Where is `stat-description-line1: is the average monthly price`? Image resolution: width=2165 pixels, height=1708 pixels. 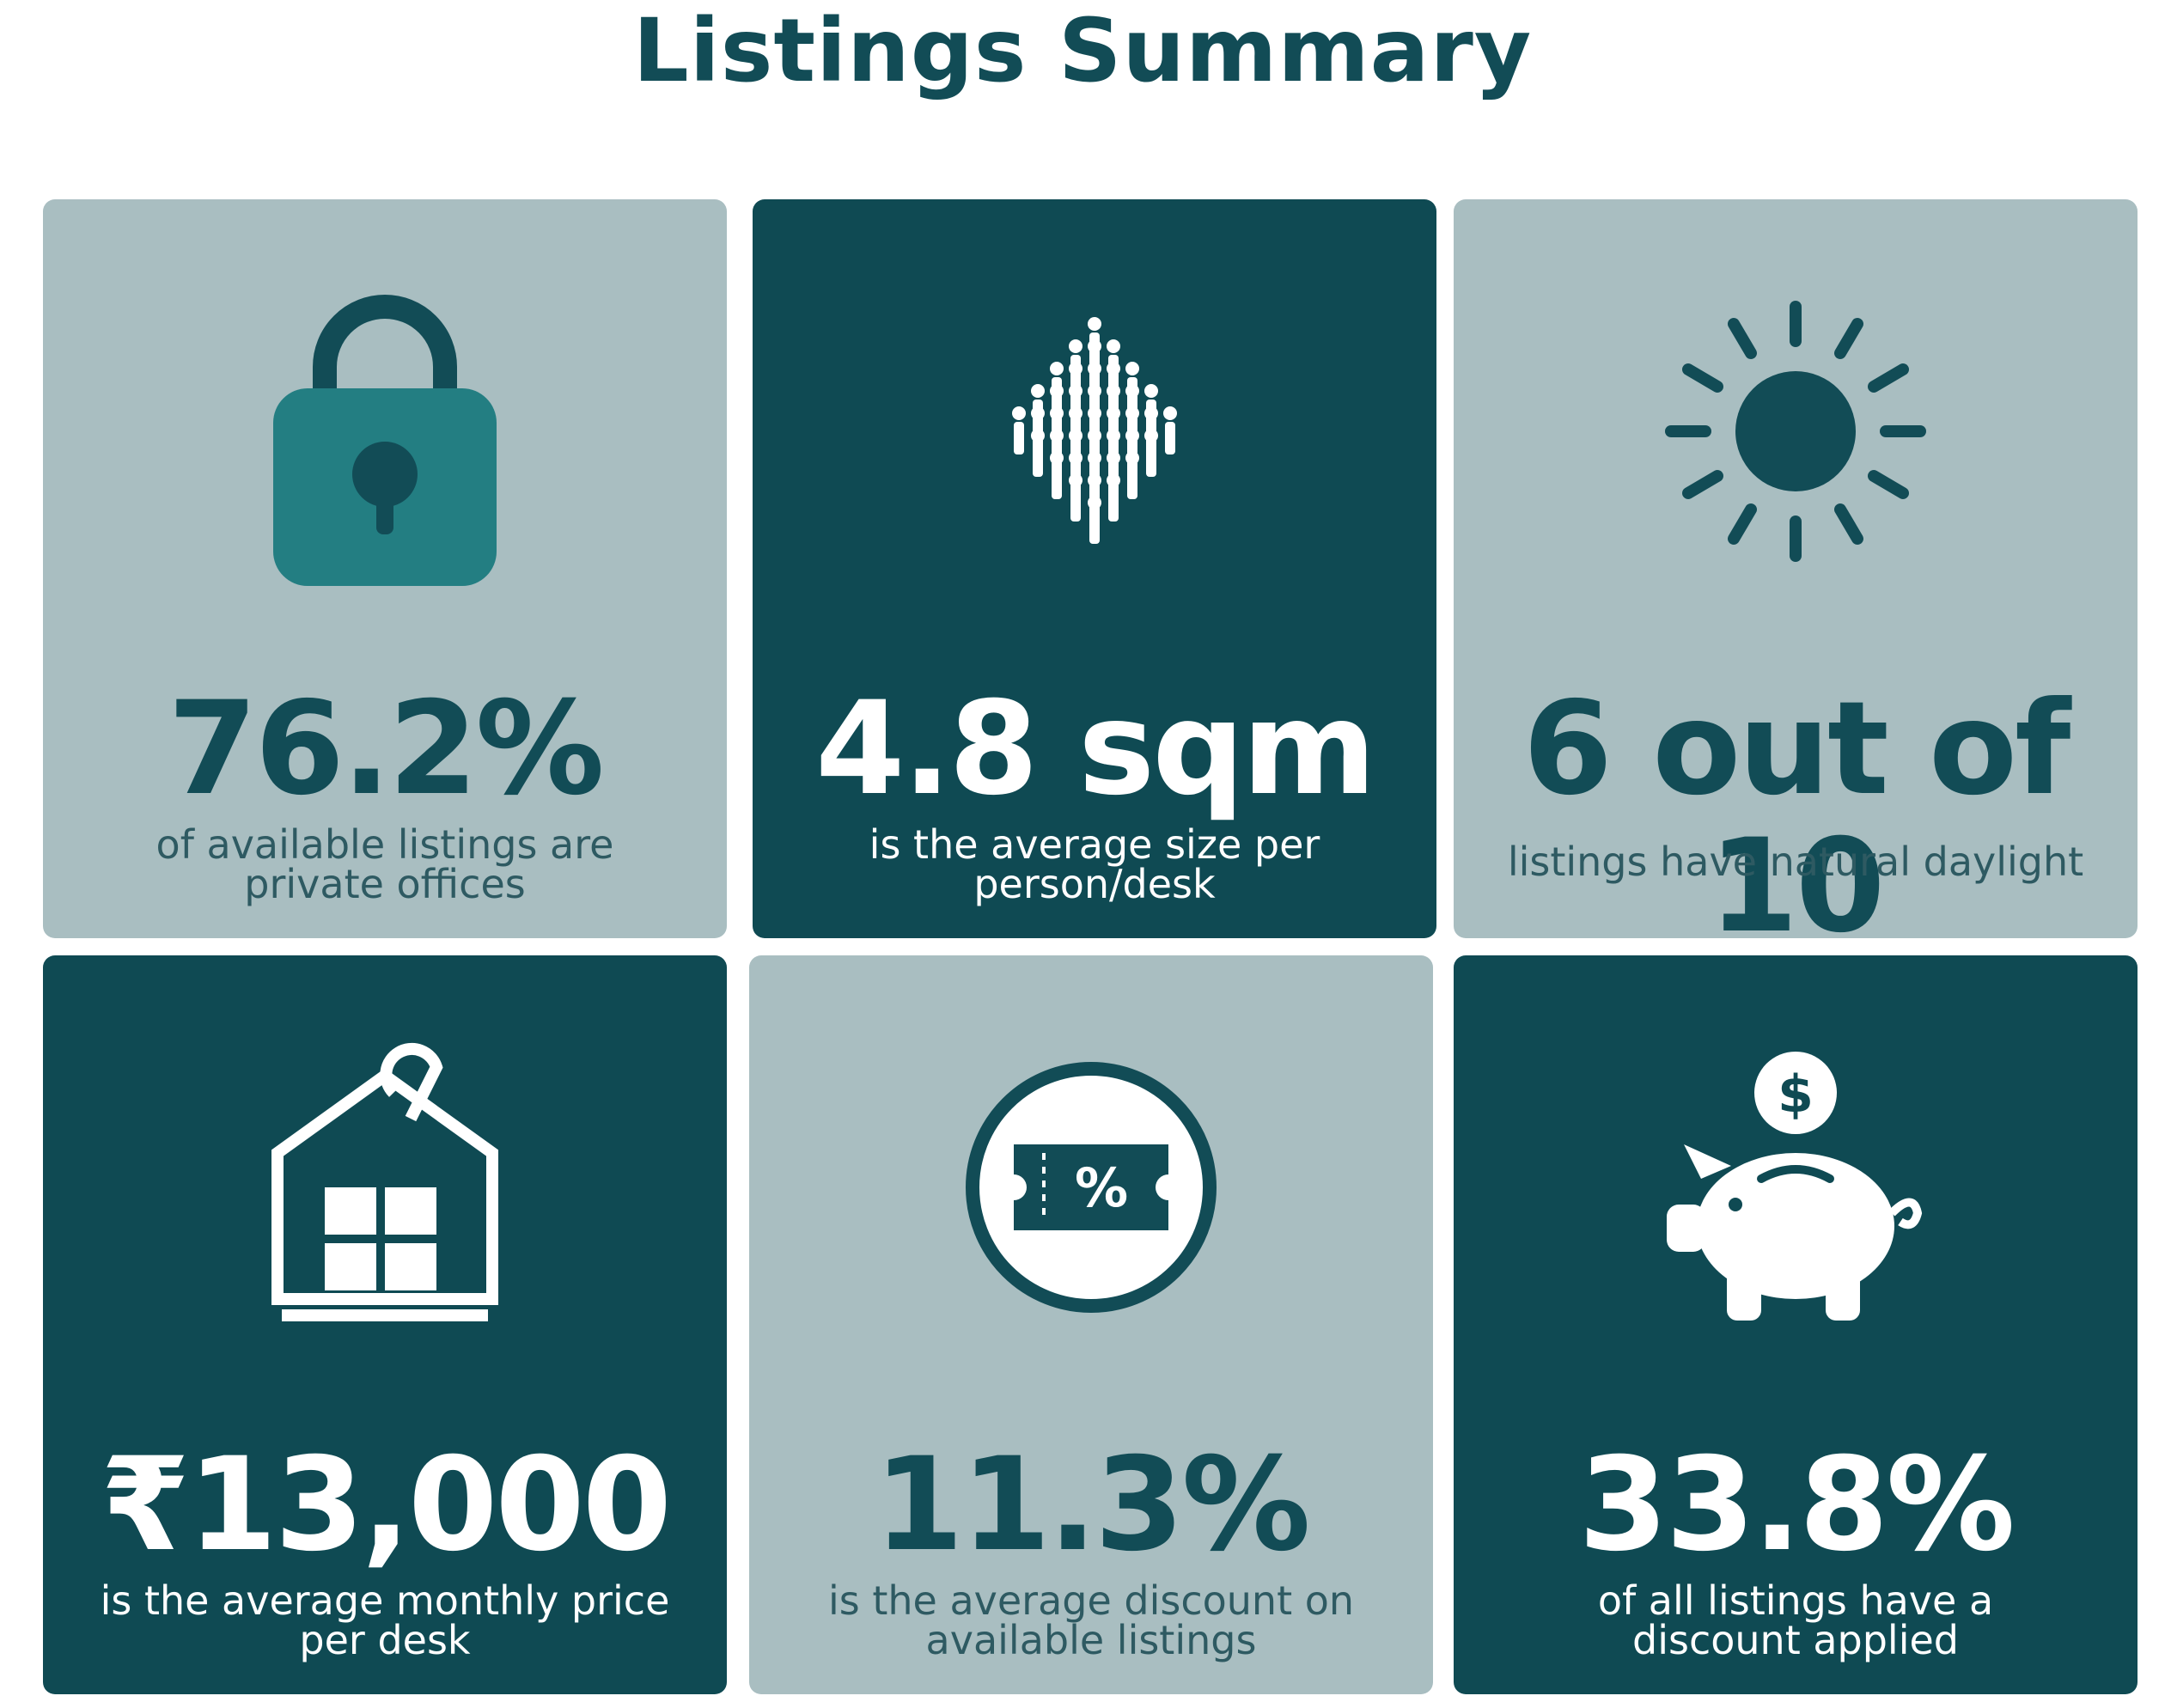 stat-description-line1: is the average monthly price is located at coordinates (385, 1600).